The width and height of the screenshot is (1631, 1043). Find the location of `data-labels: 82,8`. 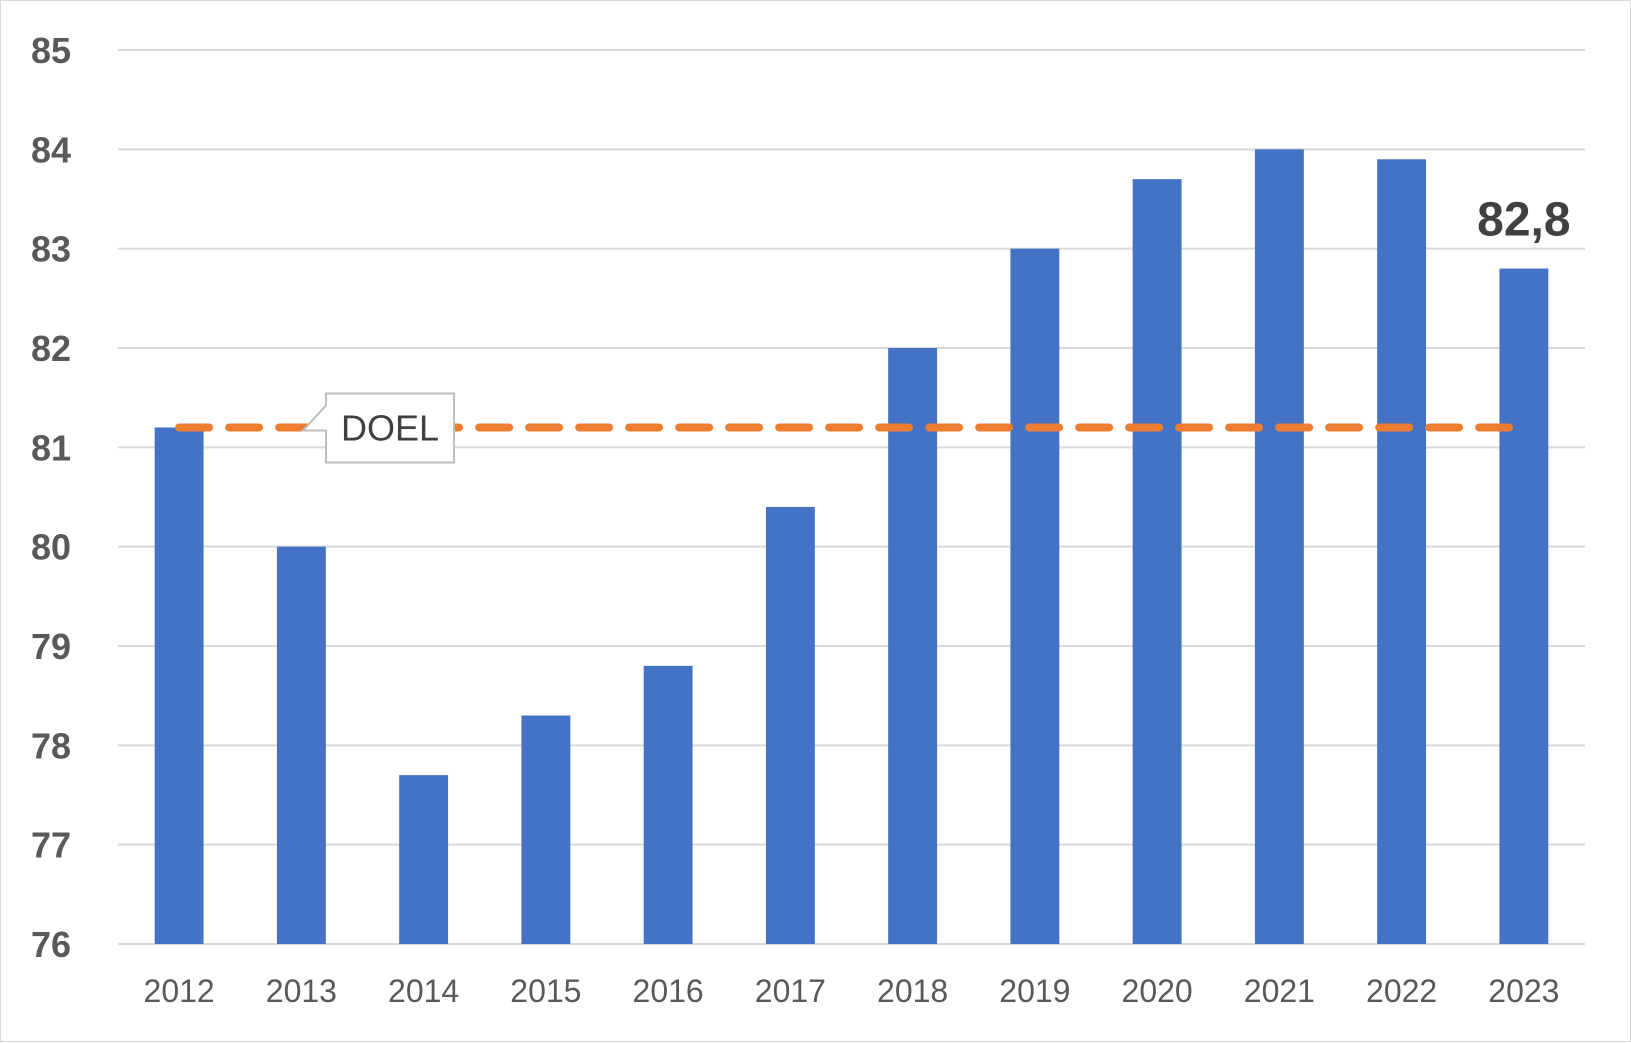

data-labels: 82,8 is located at coordinates (1523, 220).